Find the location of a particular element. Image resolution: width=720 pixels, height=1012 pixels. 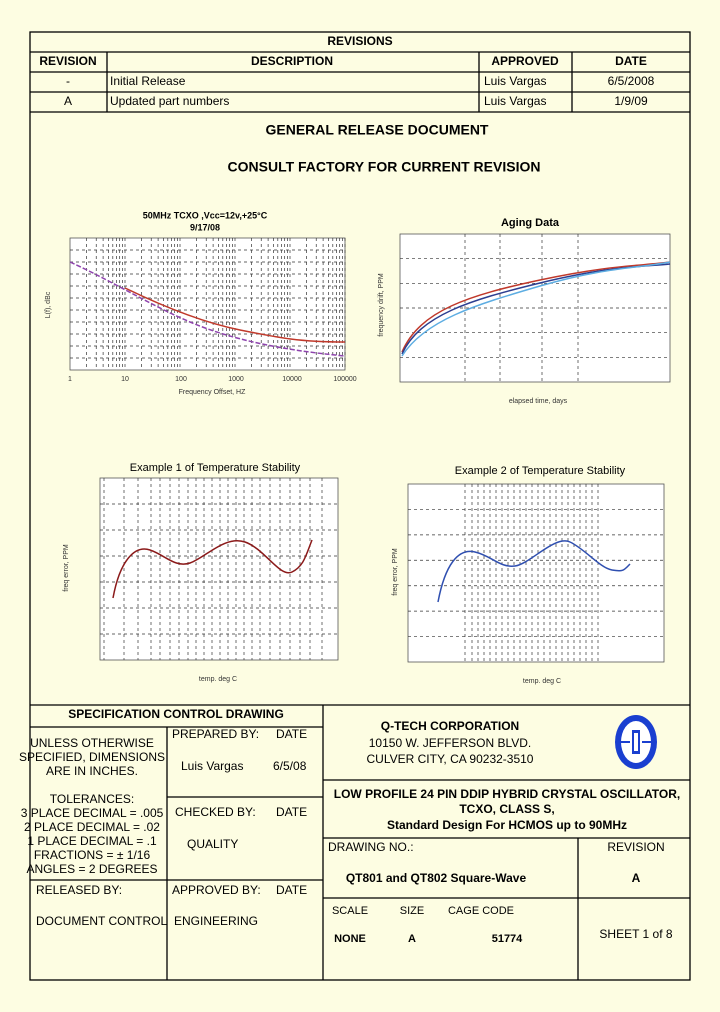

revisions-title: REVISIONS is located at coordinates (359, 41).